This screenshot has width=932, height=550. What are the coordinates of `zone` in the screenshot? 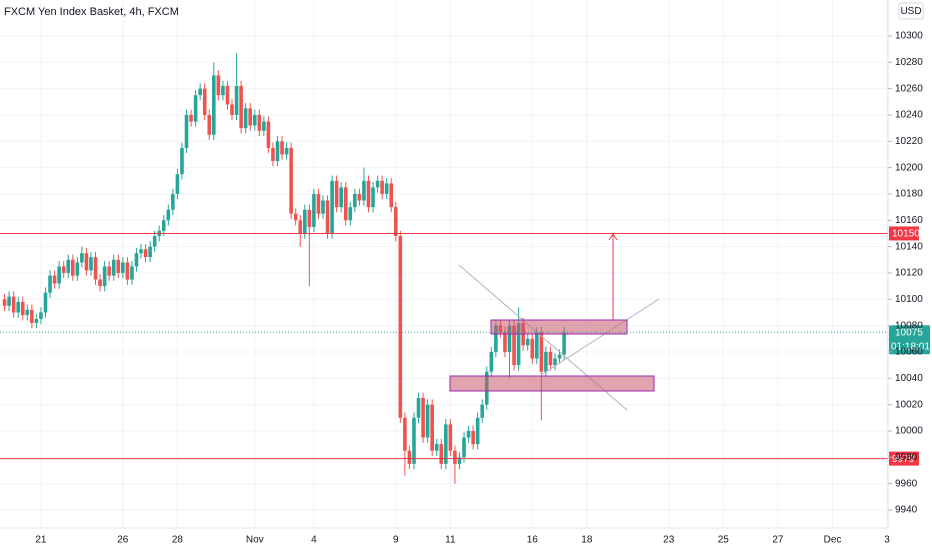 It's located at (559, 327).